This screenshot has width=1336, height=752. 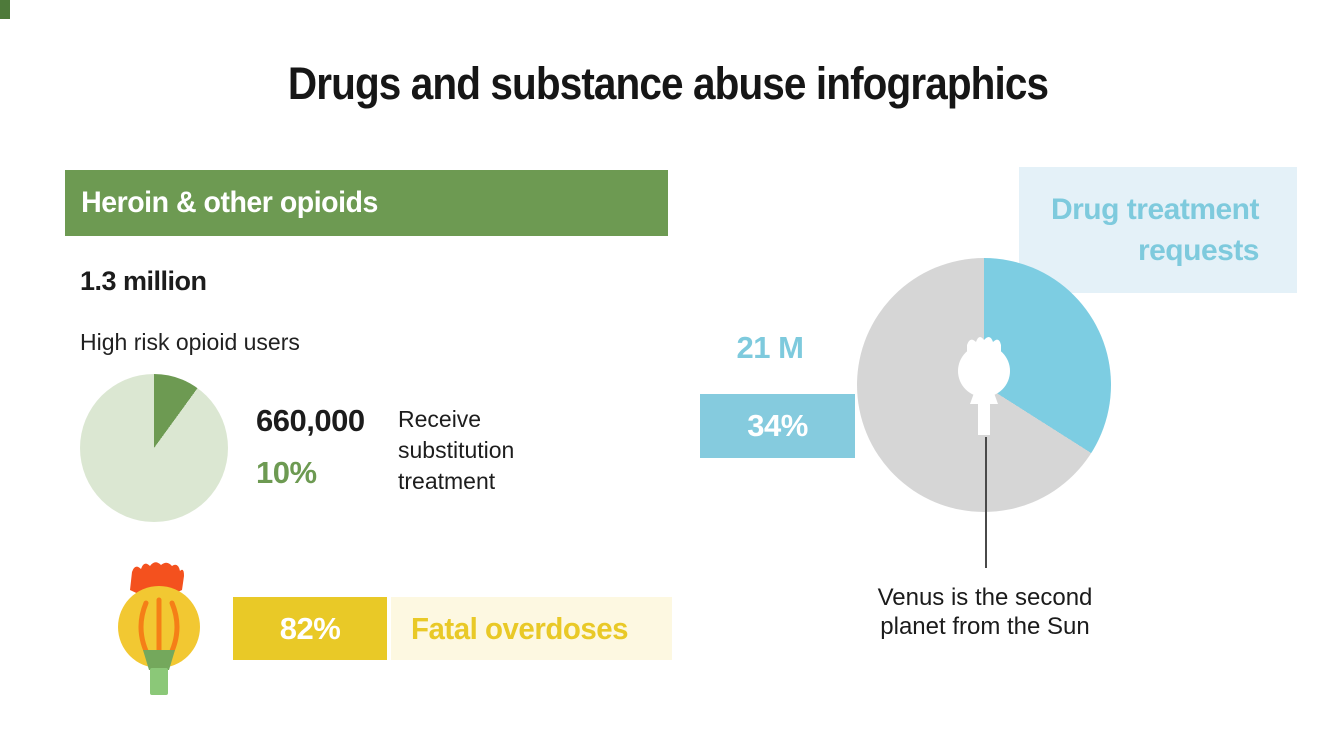 I want to click on caption-line1: Venus is the second, so click(x=985, y=597).